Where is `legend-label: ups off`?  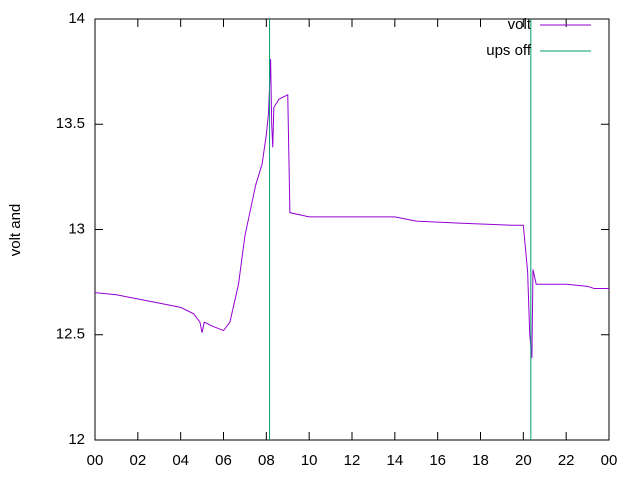
legend-label: ups off is located at coordinates (509, 50).